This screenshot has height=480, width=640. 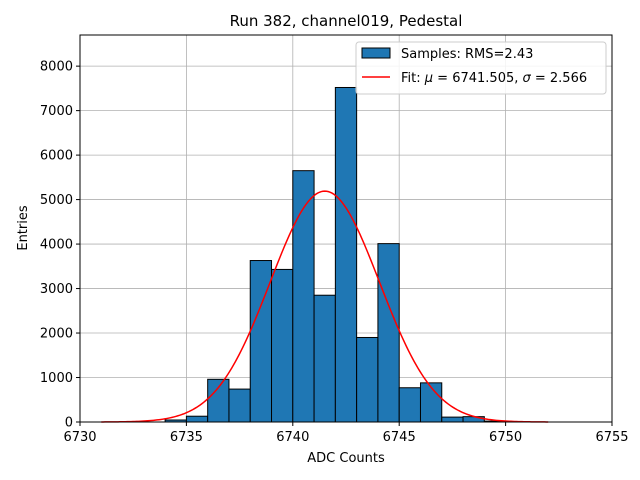 I want to click on x-tick-label: 6750, so click(x=505, y=437).